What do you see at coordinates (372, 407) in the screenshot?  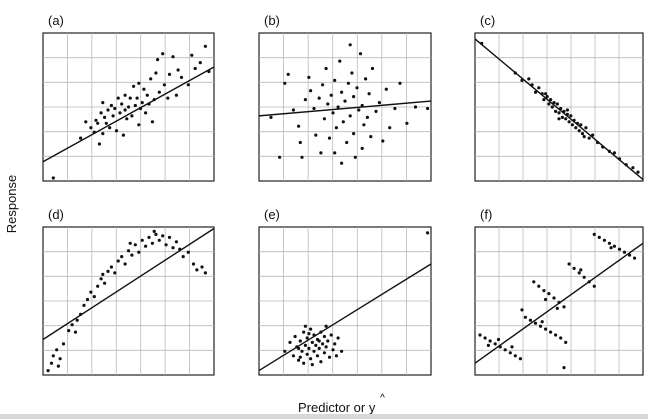 I see `x-axis-label-symbol: y` at bounding box center [372, 407].